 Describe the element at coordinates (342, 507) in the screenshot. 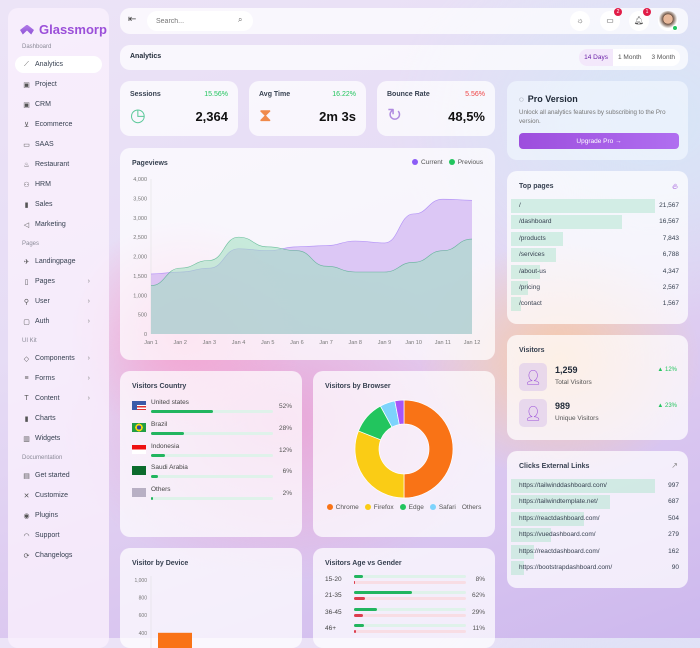

I see `legend-chrome: Chrome` at that location.